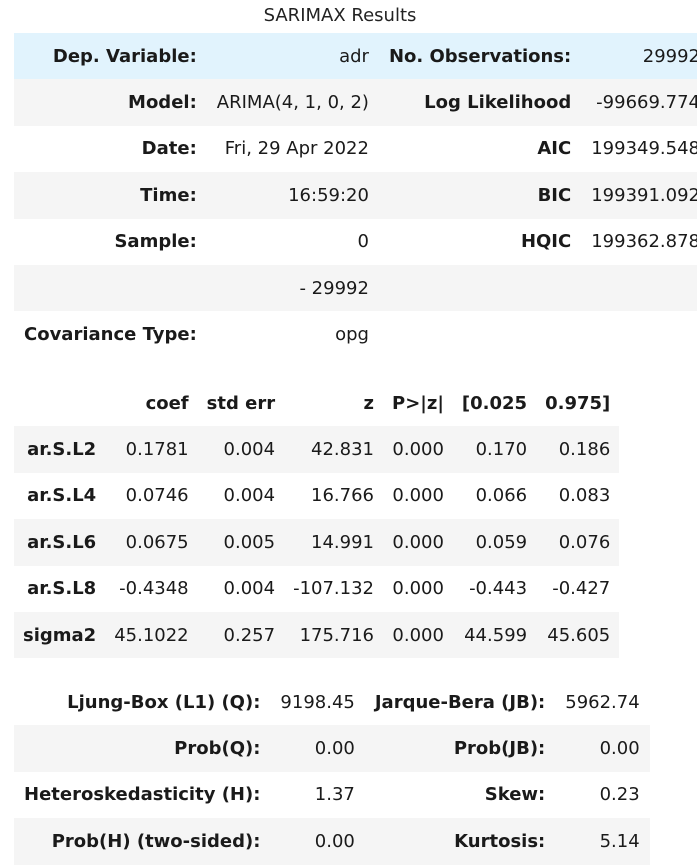 This screenshot has width=697, height=868. I want to click on row-label: Kurtosis:, so click(500, 841).